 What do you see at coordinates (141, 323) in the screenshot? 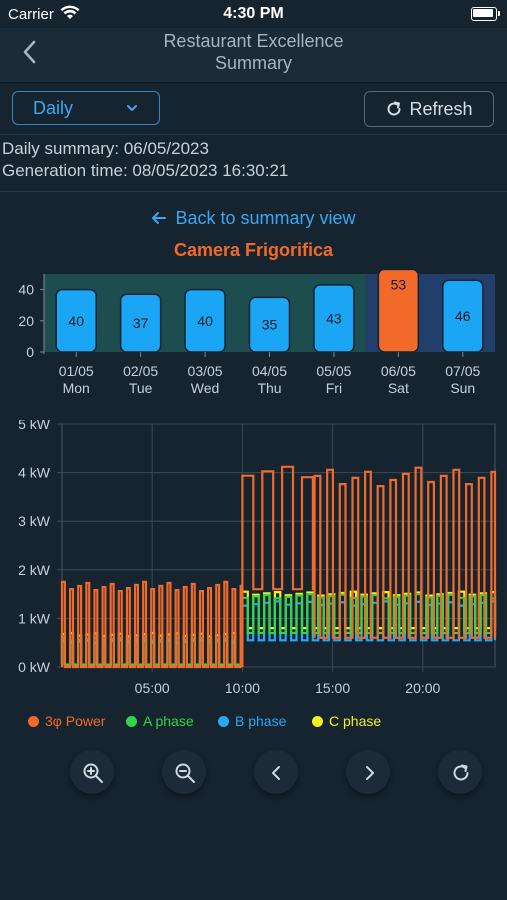
I see `bar-value-label: 37` at bounding box center [141, 323].